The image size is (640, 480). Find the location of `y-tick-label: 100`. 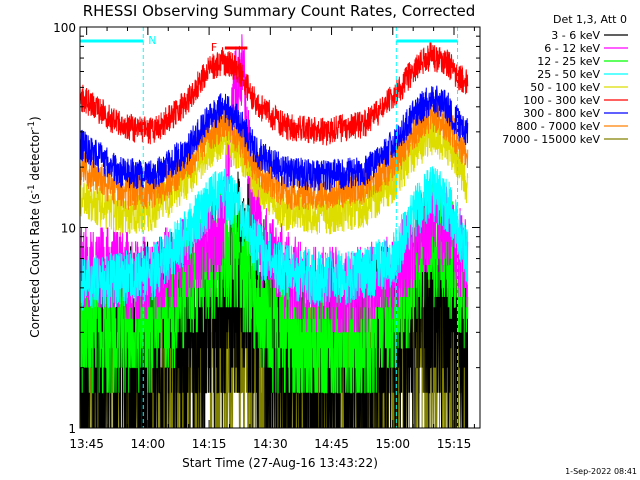

y-tick-label: 100 is located at coordinates (64, 28).